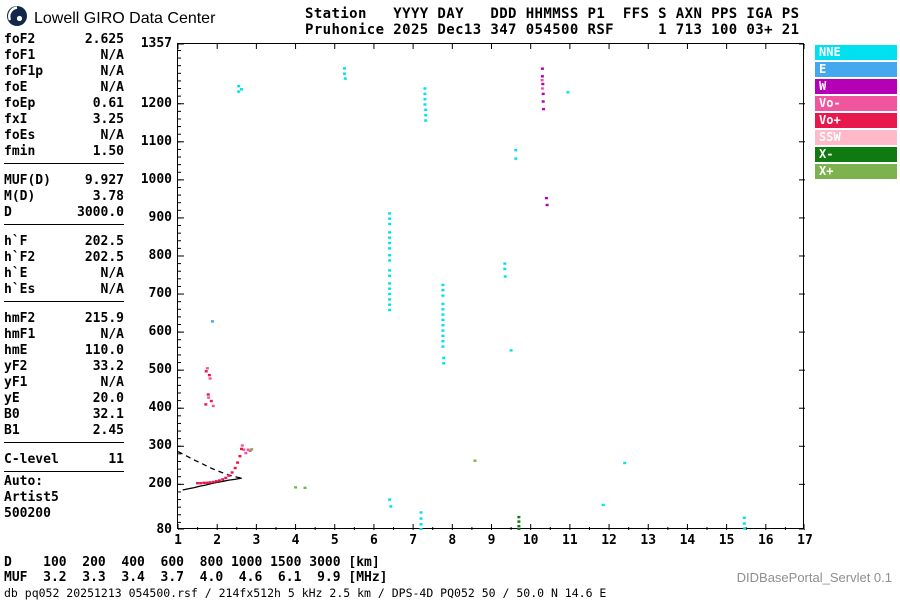 Image resolution: width=900 pixels, height=600 pixels. I want to click on y-tick-label: 300, so click(160, 446).